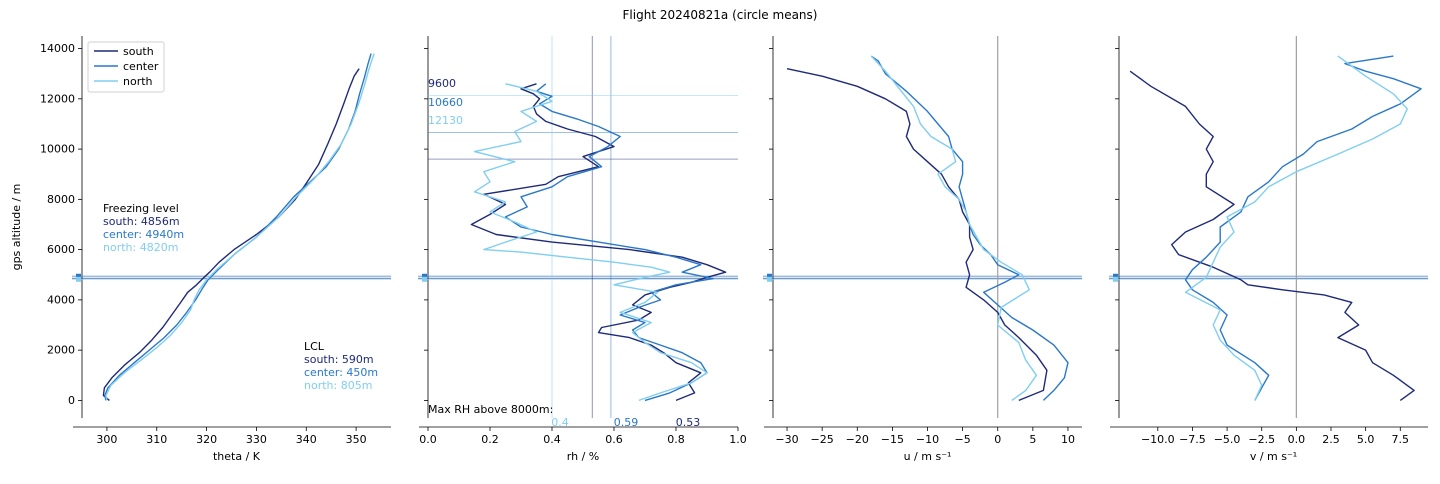 The height and width of the screenshot is (484, 1440). Describe the element at coordinates (71, 400) in the screenshot. I see `y-tick-label: 0` at that location.